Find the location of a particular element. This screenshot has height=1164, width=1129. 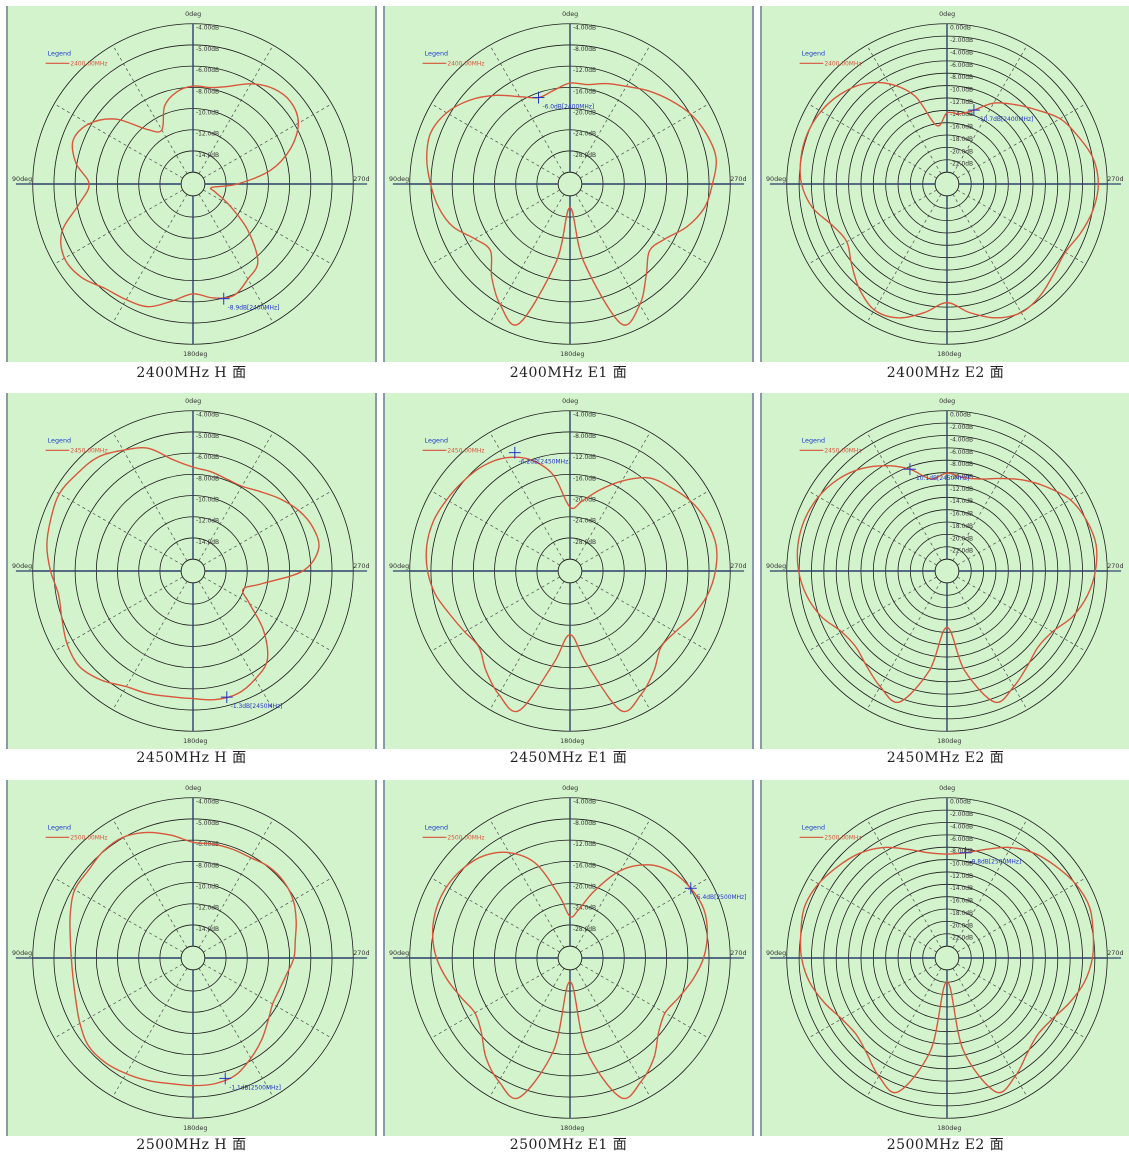

marker-label: -1.1dB[2500MHz] is located at coordinates (255, 1087).